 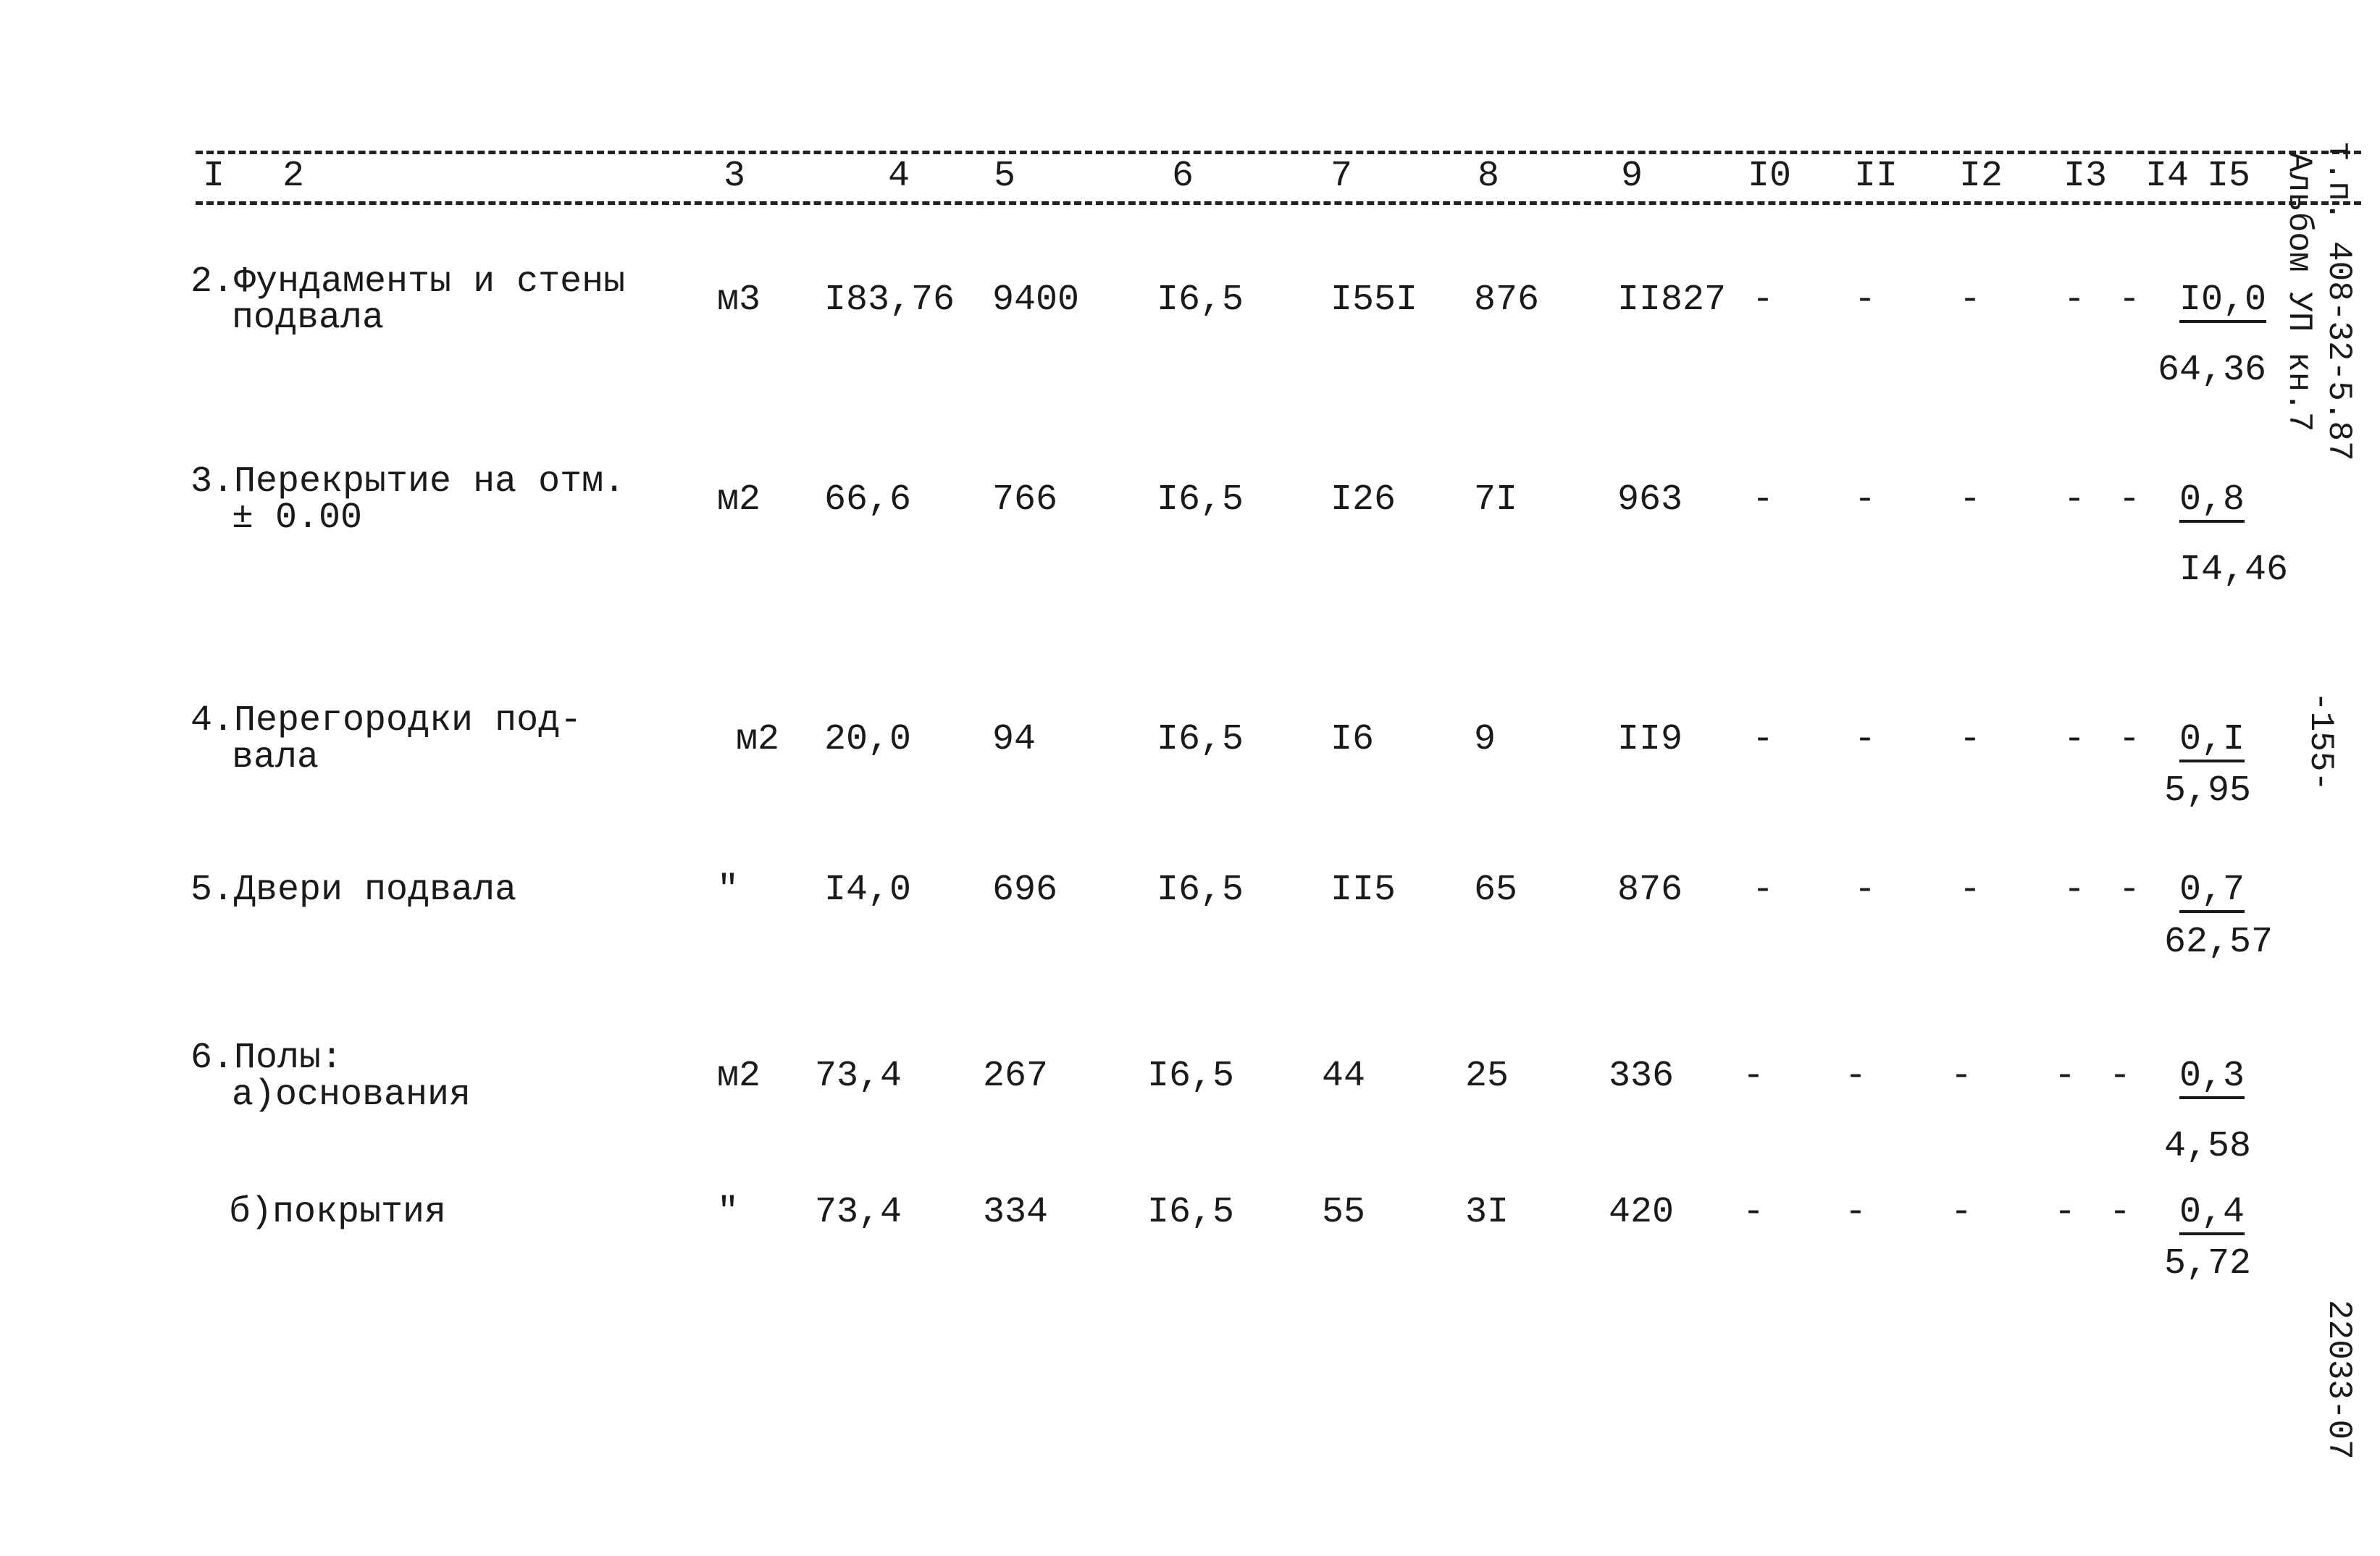 I want to click on cell-value: 66,6, so click(x=868, y=500).